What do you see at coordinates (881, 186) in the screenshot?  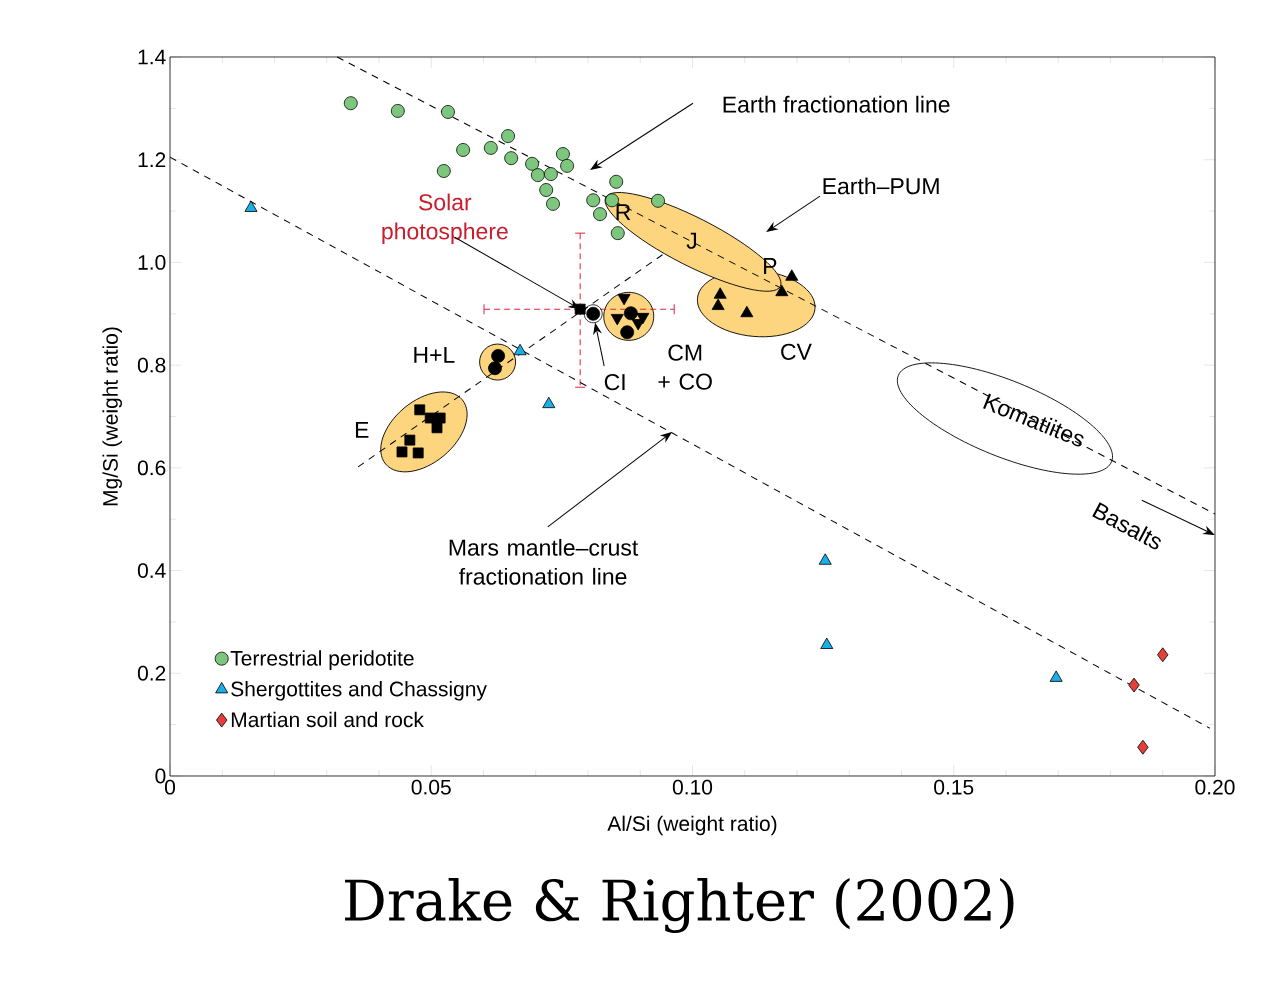 I see `annotation: Earth–PUM` at bounding box center [881, 186].